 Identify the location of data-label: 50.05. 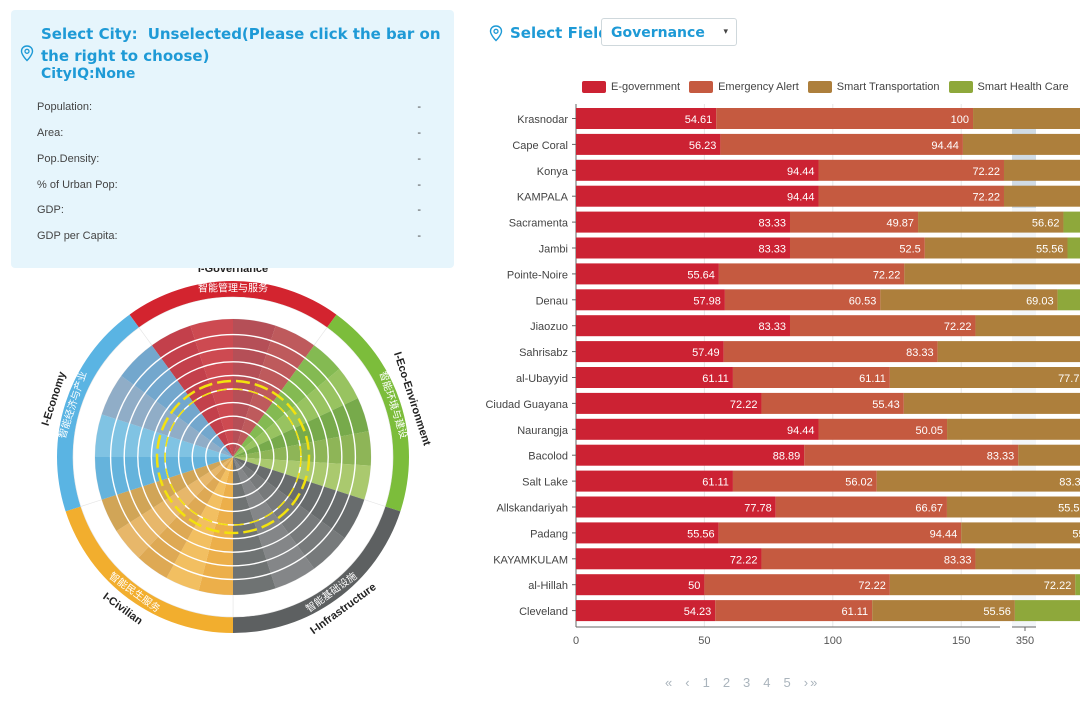
(930, 431).